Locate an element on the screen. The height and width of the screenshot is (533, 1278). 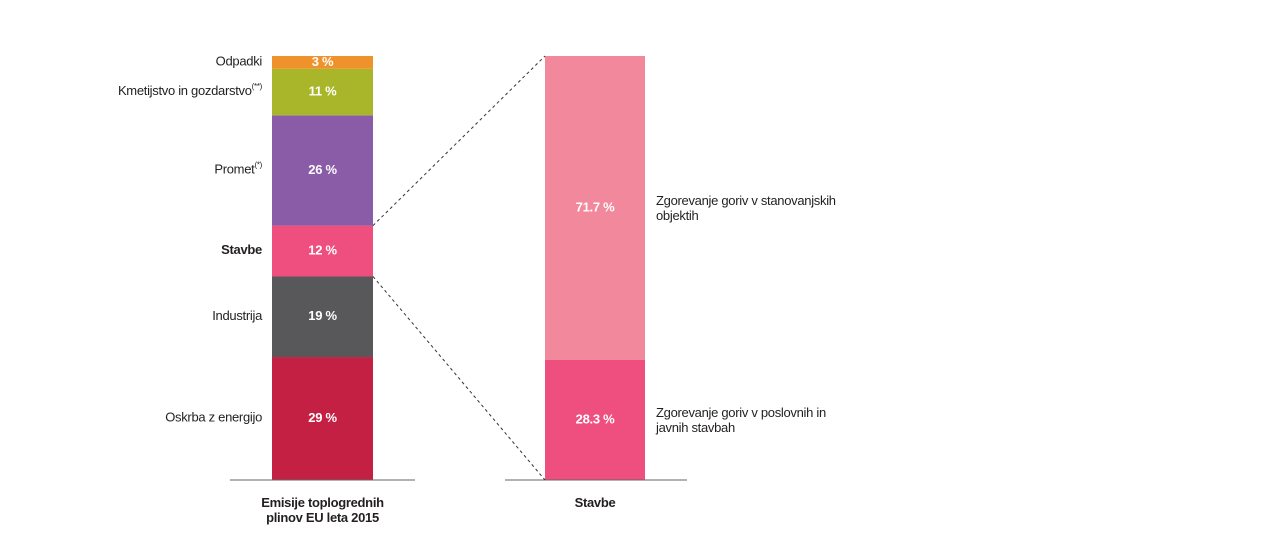
category-label: Emisije toplogrednih plinov EU leta 2015 is located at coordinates (322, 510).